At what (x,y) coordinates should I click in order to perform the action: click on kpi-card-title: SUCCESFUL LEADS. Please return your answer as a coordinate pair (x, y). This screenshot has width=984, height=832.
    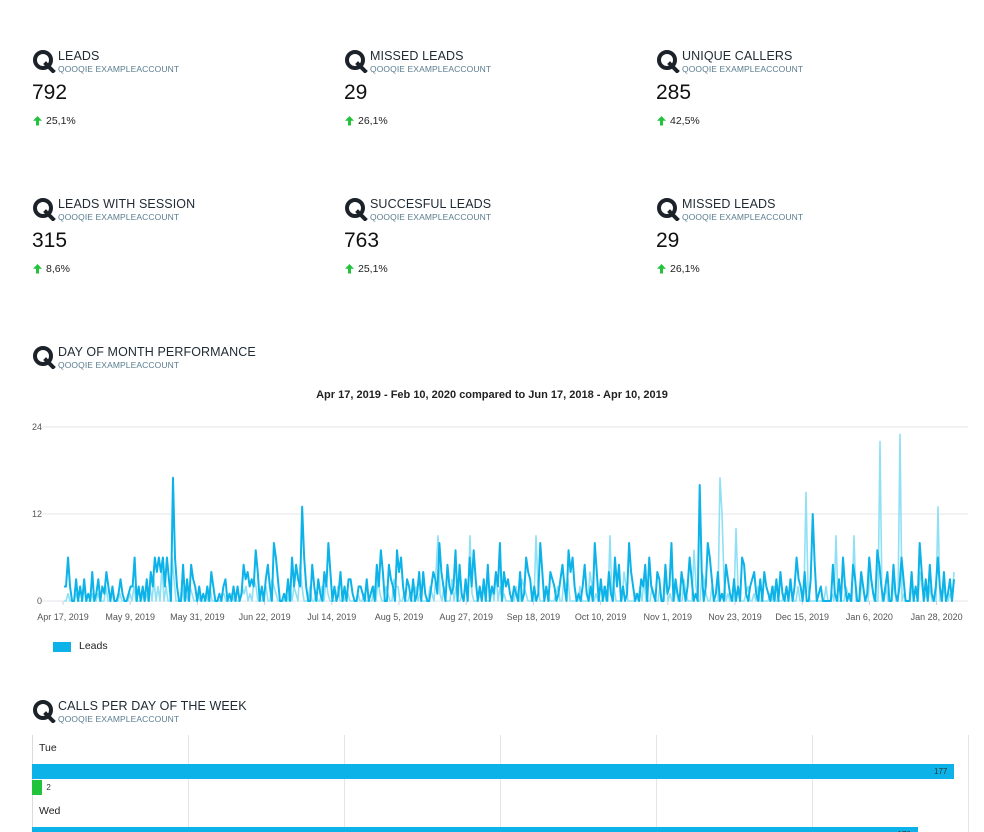
    Looking at the image, I should click on (431, 204).